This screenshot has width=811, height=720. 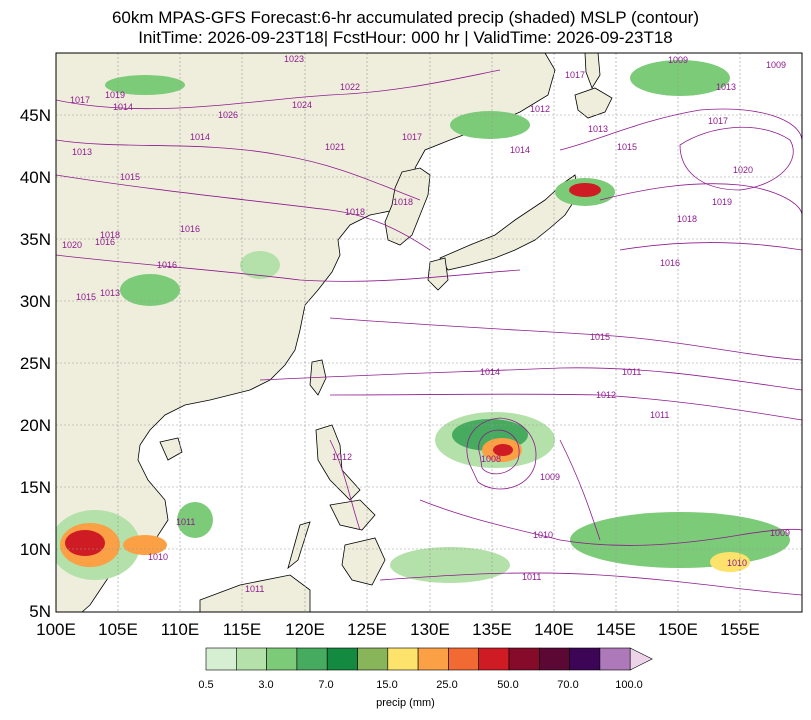 What do you see at coordinates (490, 125) in the screenshot?
I see `precip-manchuria` at bounding box center [490, 125].